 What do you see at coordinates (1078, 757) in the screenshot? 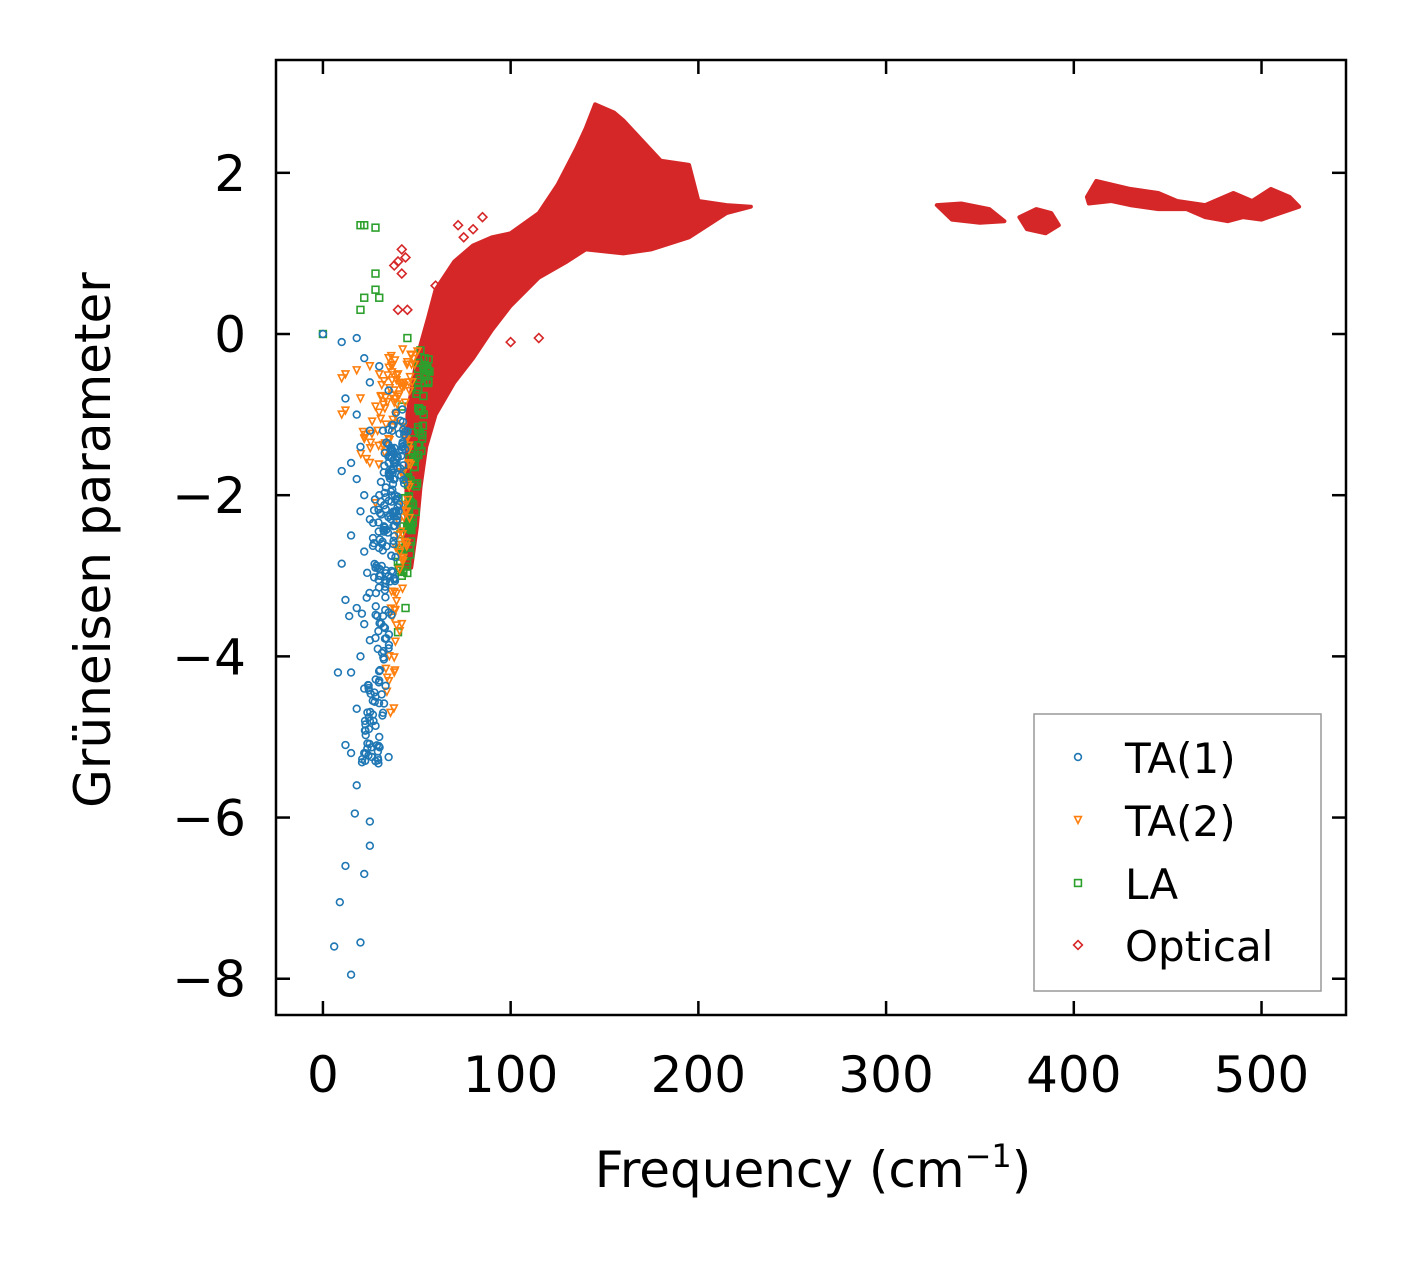
I see `legend-marker-ta1` at bounding box center [1078, 757].